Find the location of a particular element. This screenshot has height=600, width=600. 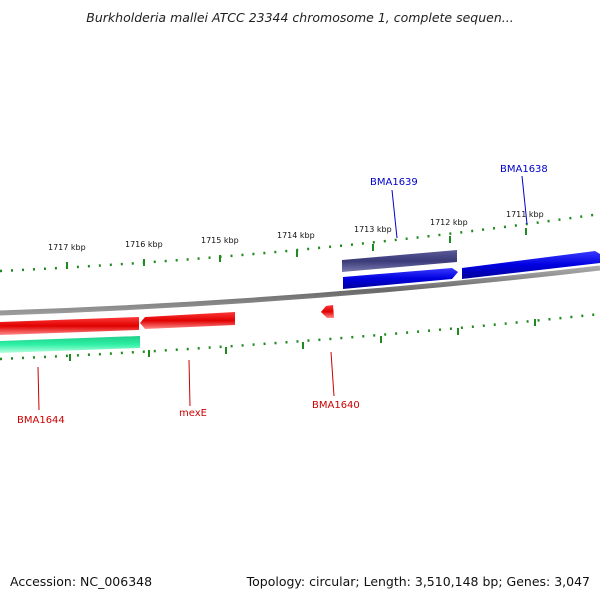

kbp-label: 1711 kbp is located at coordinates (525, 214).